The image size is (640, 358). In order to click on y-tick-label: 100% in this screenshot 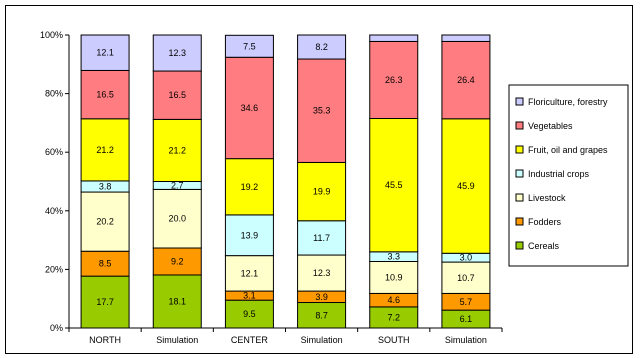, I will do `click(51, 35)`.